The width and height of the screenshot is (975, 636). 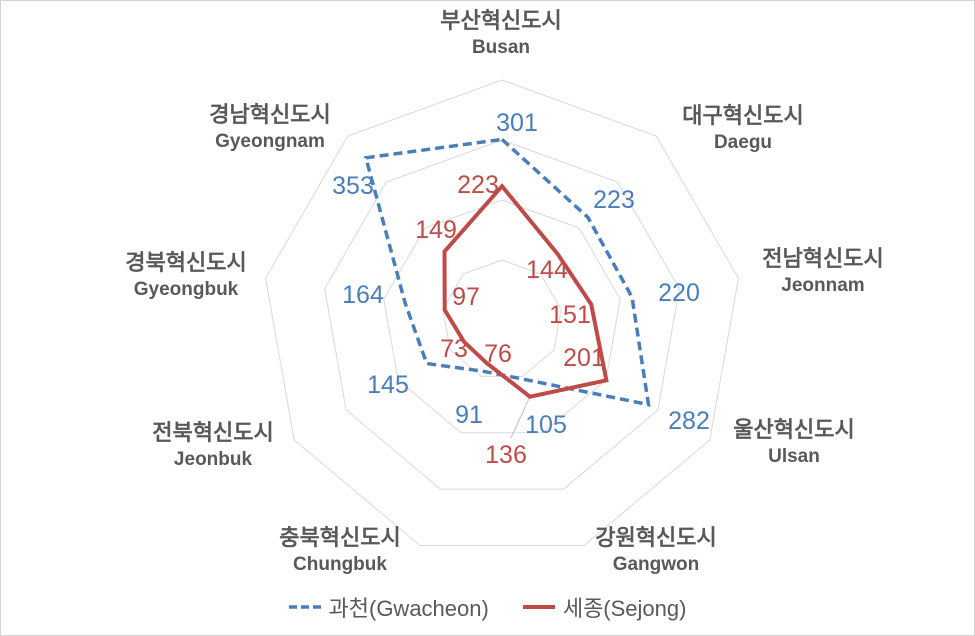 I want to click on label-leader-line, so click(x=520, y=417).